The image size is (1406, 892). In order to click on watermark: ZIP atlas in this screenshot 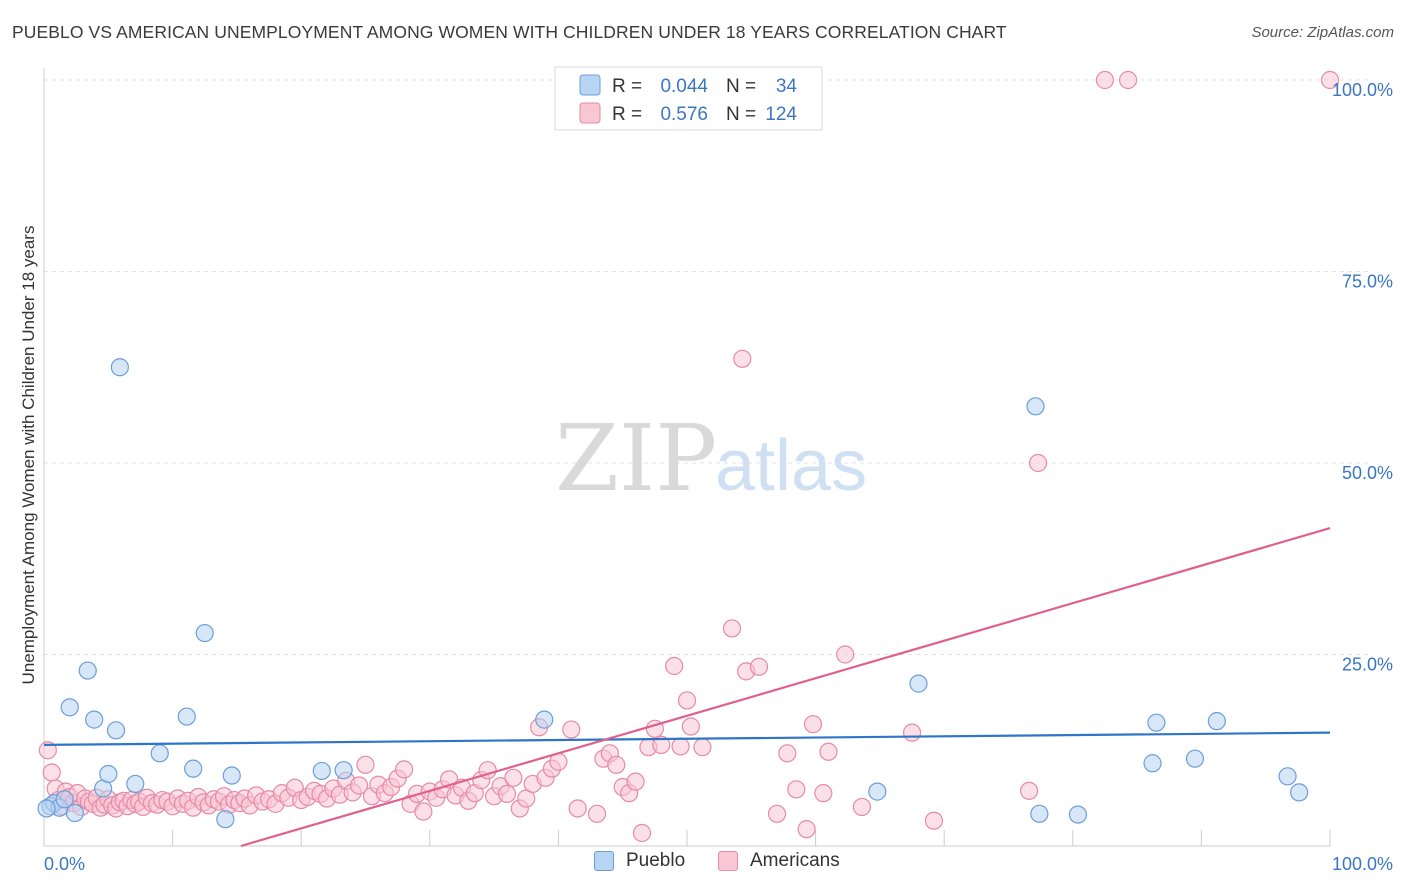, I will do `click(711, 458)`.